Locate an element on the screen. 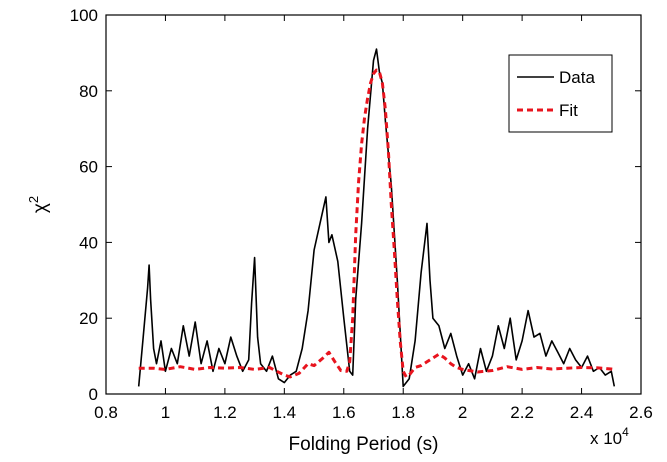 This screenshot has width=667, height=462. x-axis-multiplier-exponent: 4 is located at coordinates (625, 432).